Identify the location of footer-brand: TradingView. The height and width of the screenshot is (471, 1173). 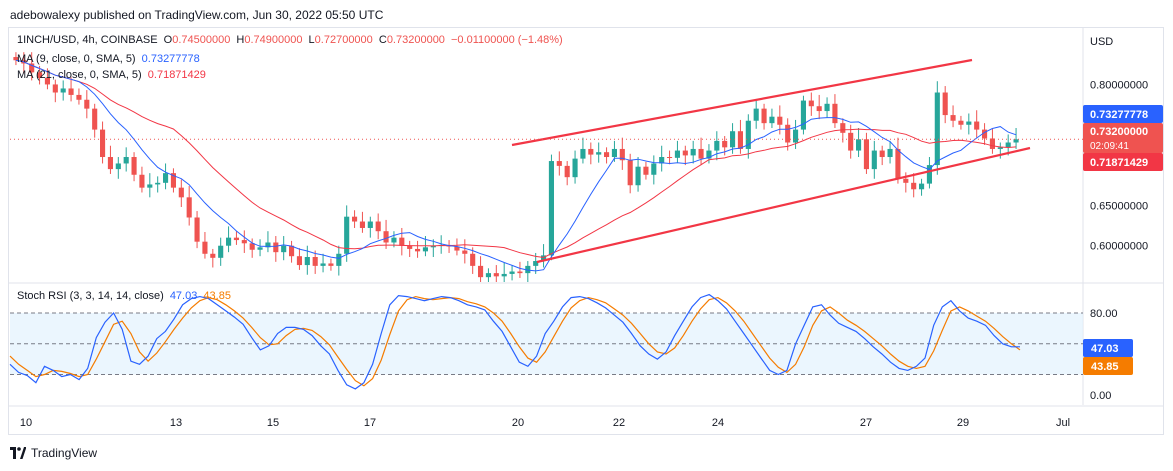
(53, 453).